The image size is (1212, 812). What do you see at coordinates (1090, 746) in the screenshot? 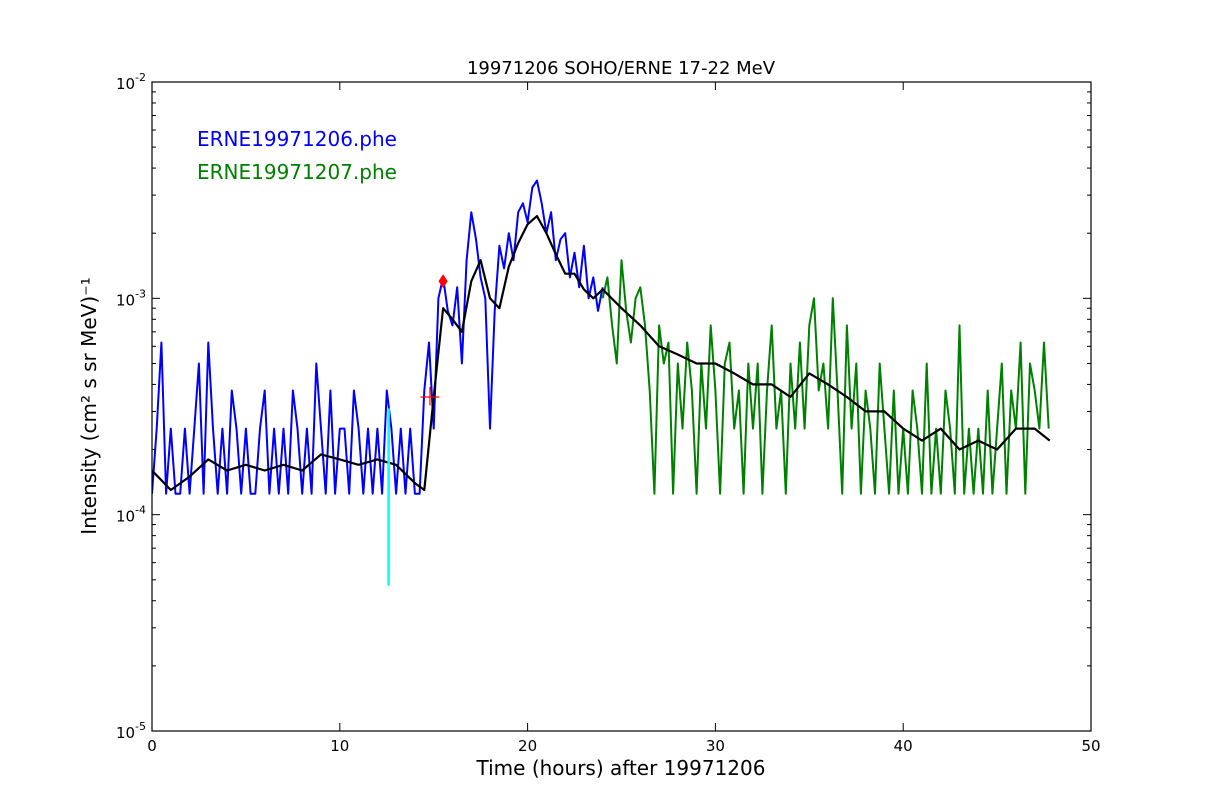
I see `x-tick-label: 50` at bounding box center [1090, 746].